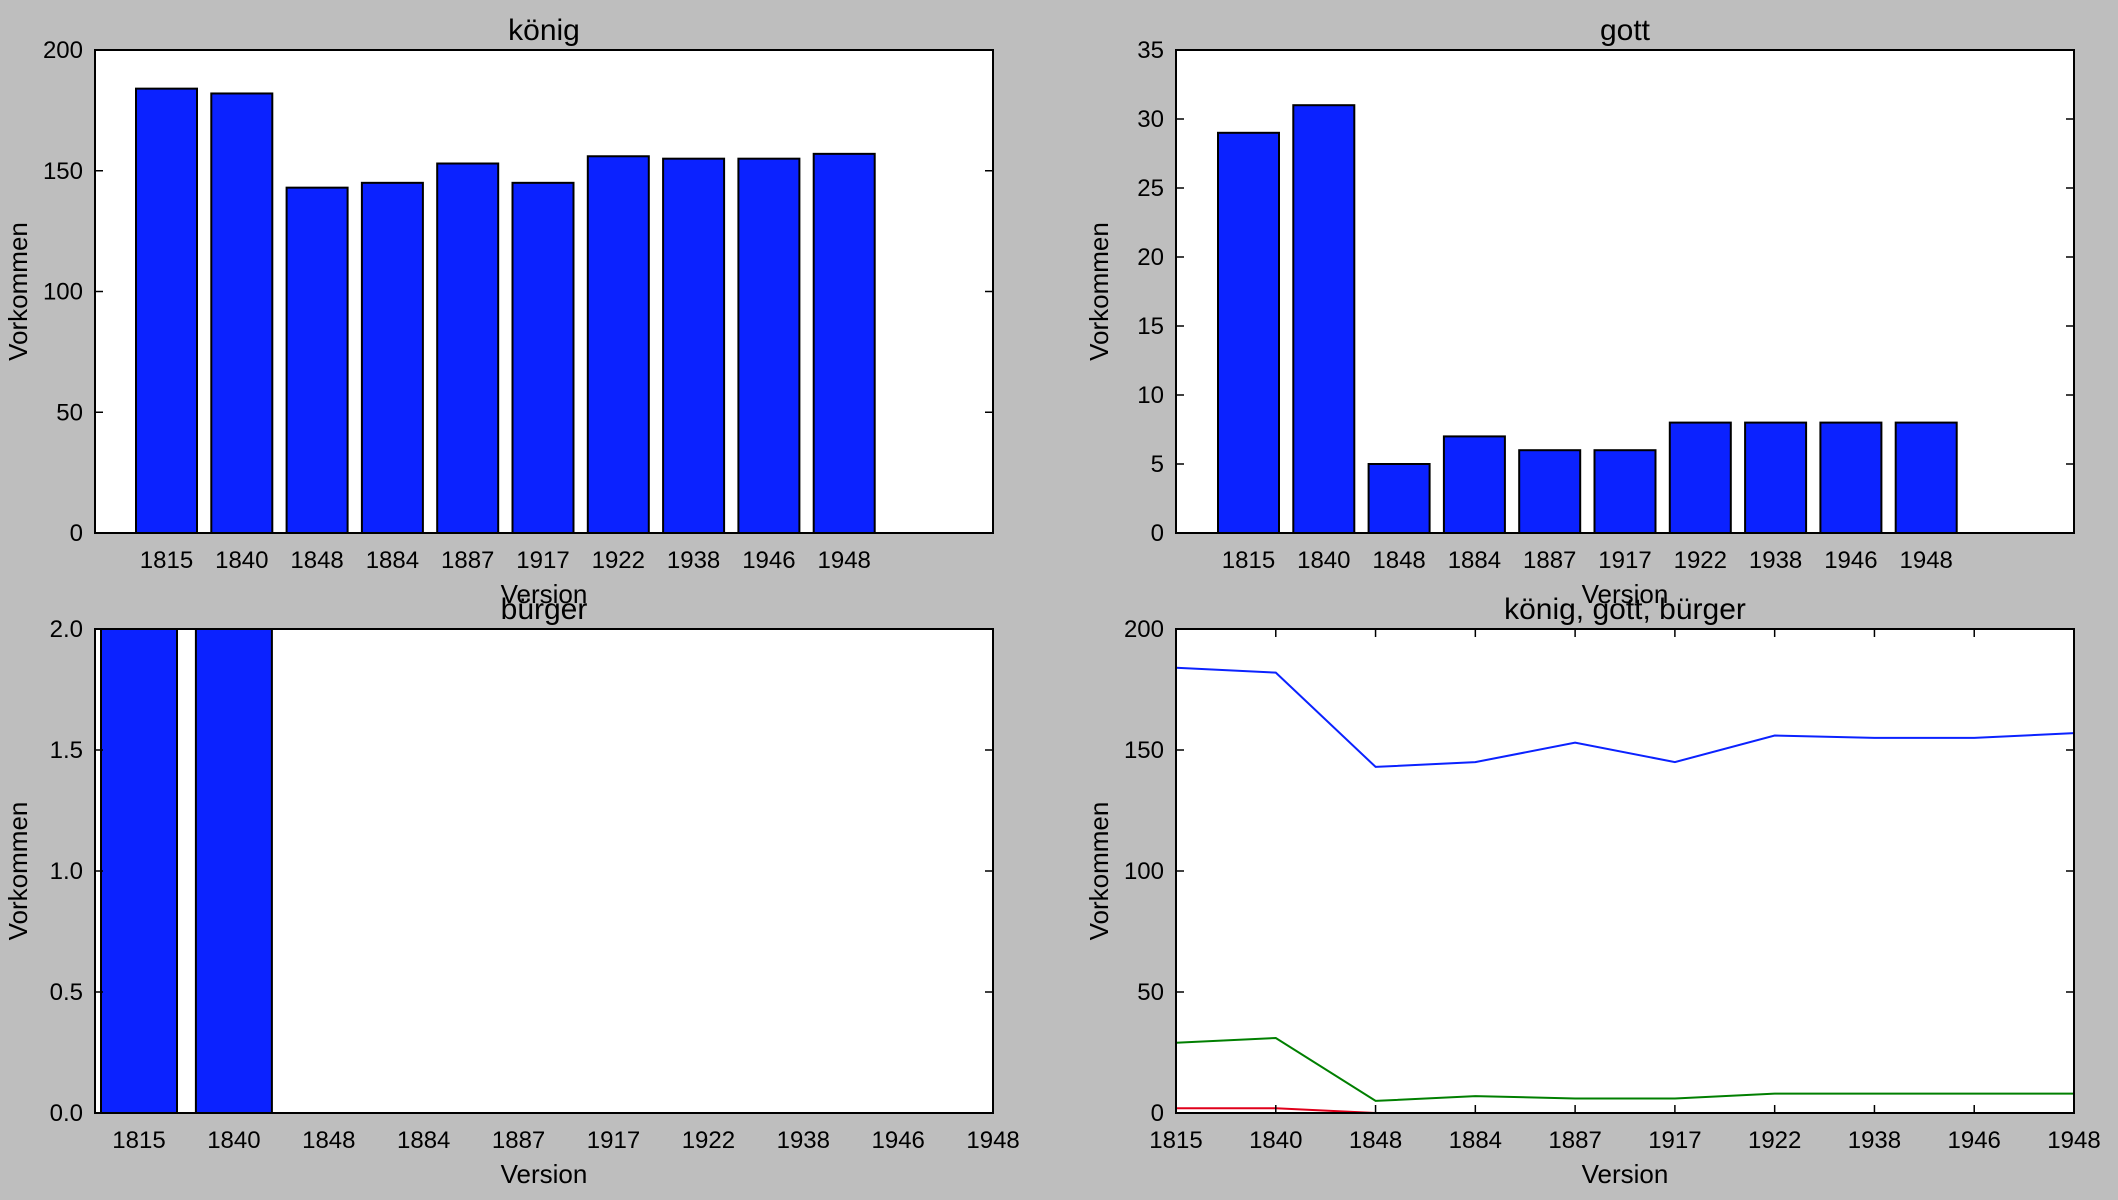 Image resolution: width=2118 pixels, height=1200 pixels. I want to click on y-tick-label: 0.5, so click(66, 992).